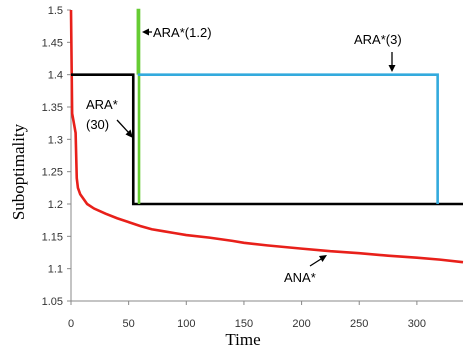 Image resolution: width=464 pixels, height=352 pixels. What do you see at coordinates (145, 32) in the screenshot?
I see `annotation-ara-1-2-arrowhead` at bounding box center [145, 32].